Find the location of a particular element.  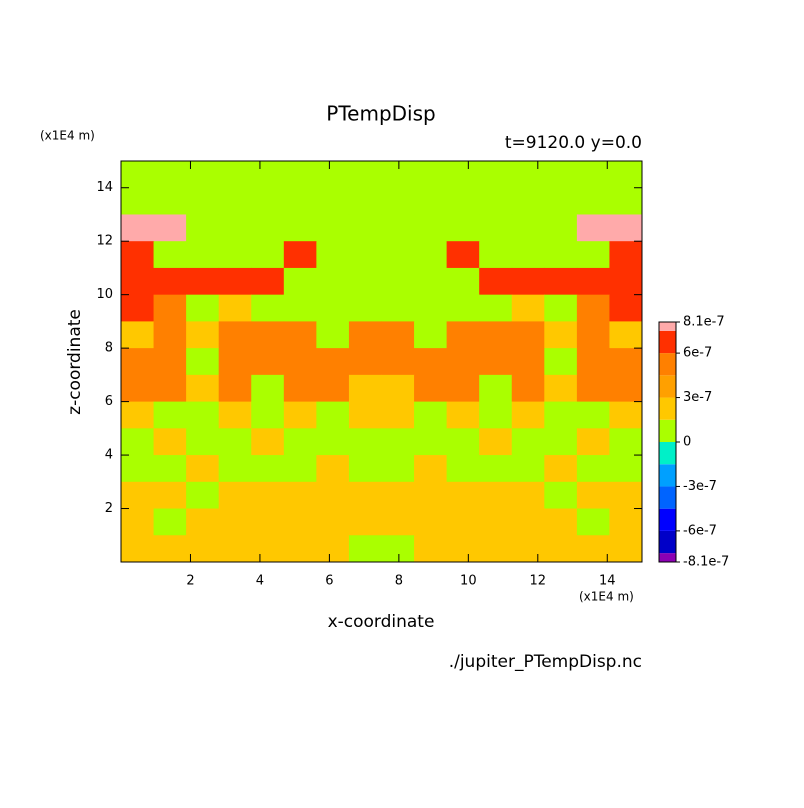

y-tick-label: 8 is located at coordinates (109, 348).